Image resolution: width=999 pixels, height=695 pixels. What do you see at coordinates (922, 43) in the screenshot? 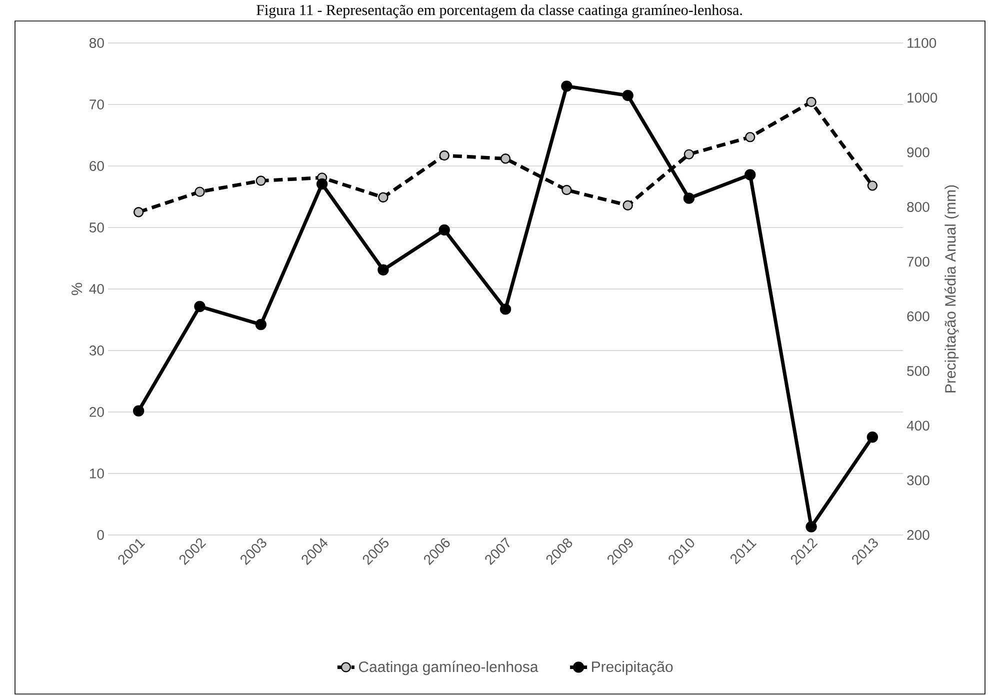
I see `y2-tick-label: 1100` at bounding box center [922, 43].